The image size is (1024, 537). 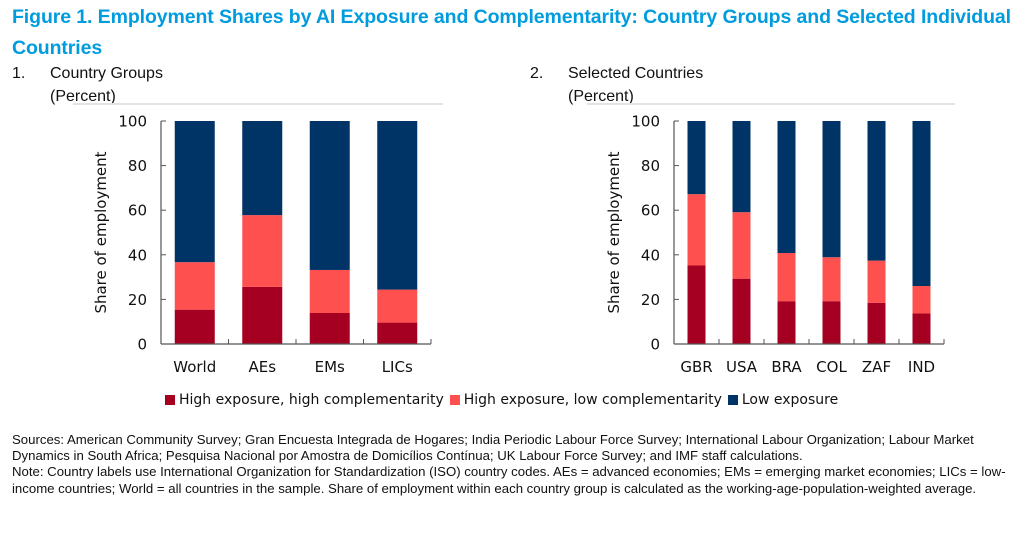 I want to click on legend-label-low: Low exposure, so click(x=790, y=400).